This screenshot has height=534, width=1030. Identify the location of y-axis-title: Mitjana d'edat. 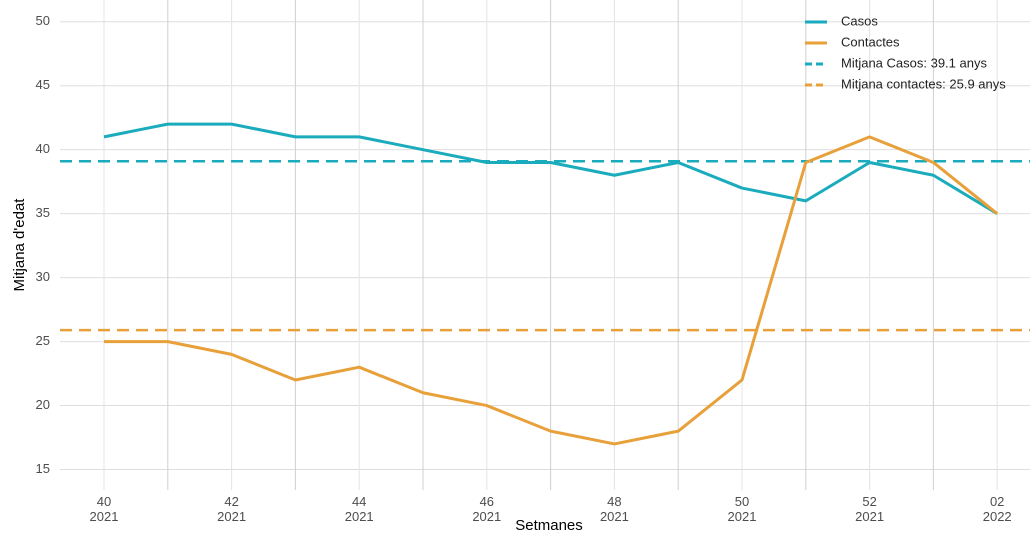
(19, 245).